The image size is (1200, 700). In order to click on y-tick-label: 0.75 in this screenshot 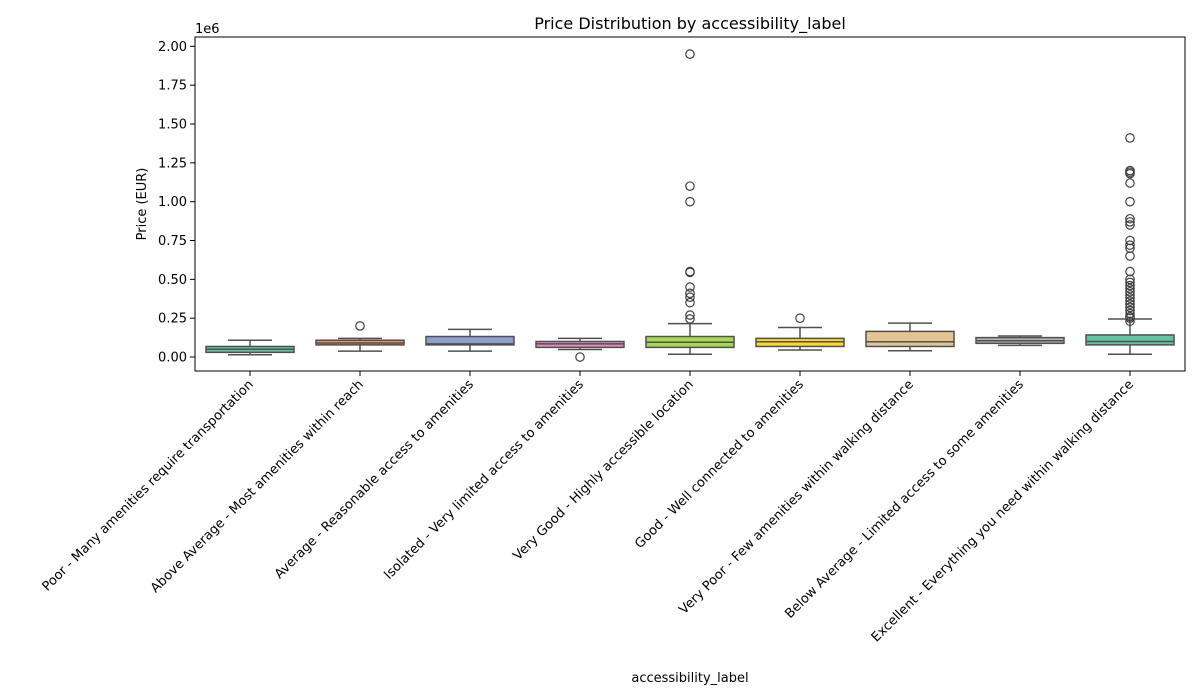, I will do `click(172, 241)`.